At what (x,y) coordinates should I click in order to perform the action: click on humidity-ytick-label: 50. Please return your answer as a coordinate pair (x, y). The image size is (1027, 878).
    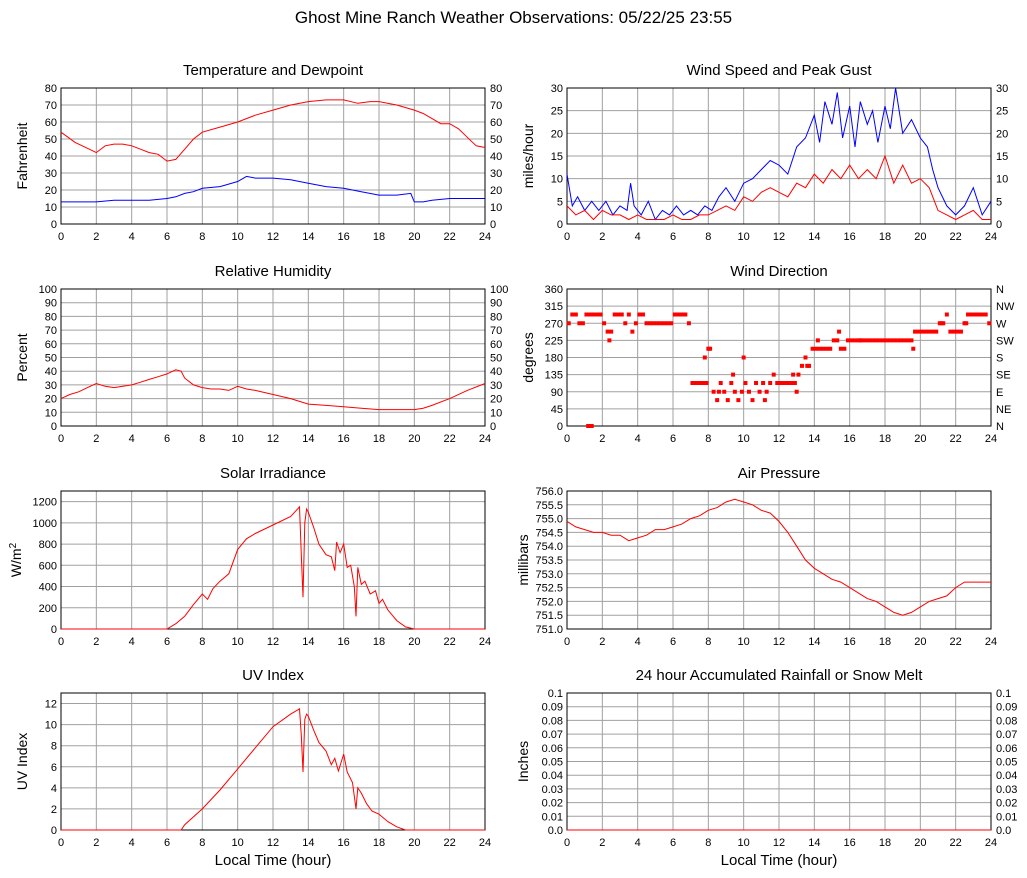
    Looking at the image, I should click on (51, 359).